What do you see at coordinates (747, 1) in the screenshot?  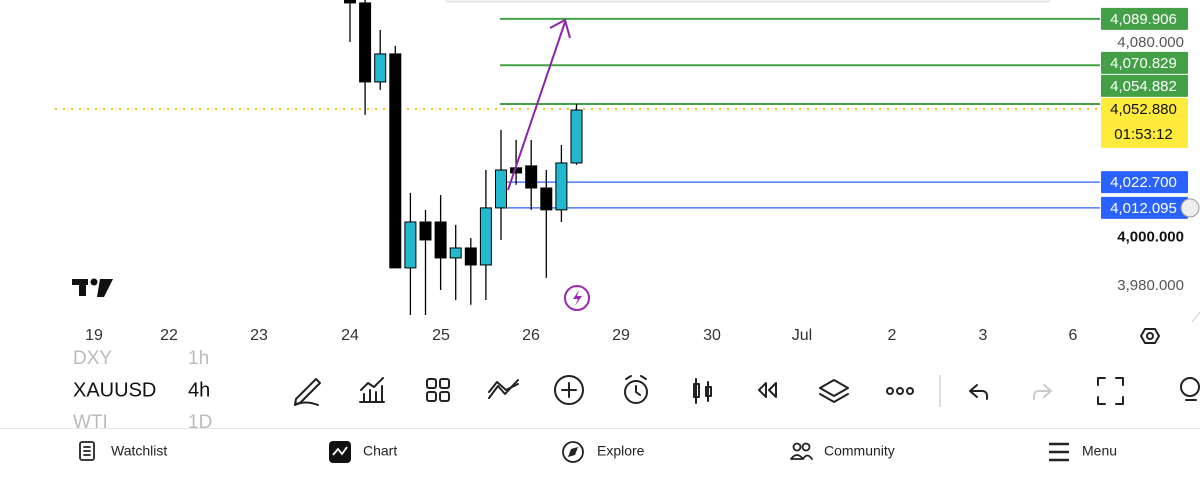 I see `top-panel` at bounding box center [747, 1].